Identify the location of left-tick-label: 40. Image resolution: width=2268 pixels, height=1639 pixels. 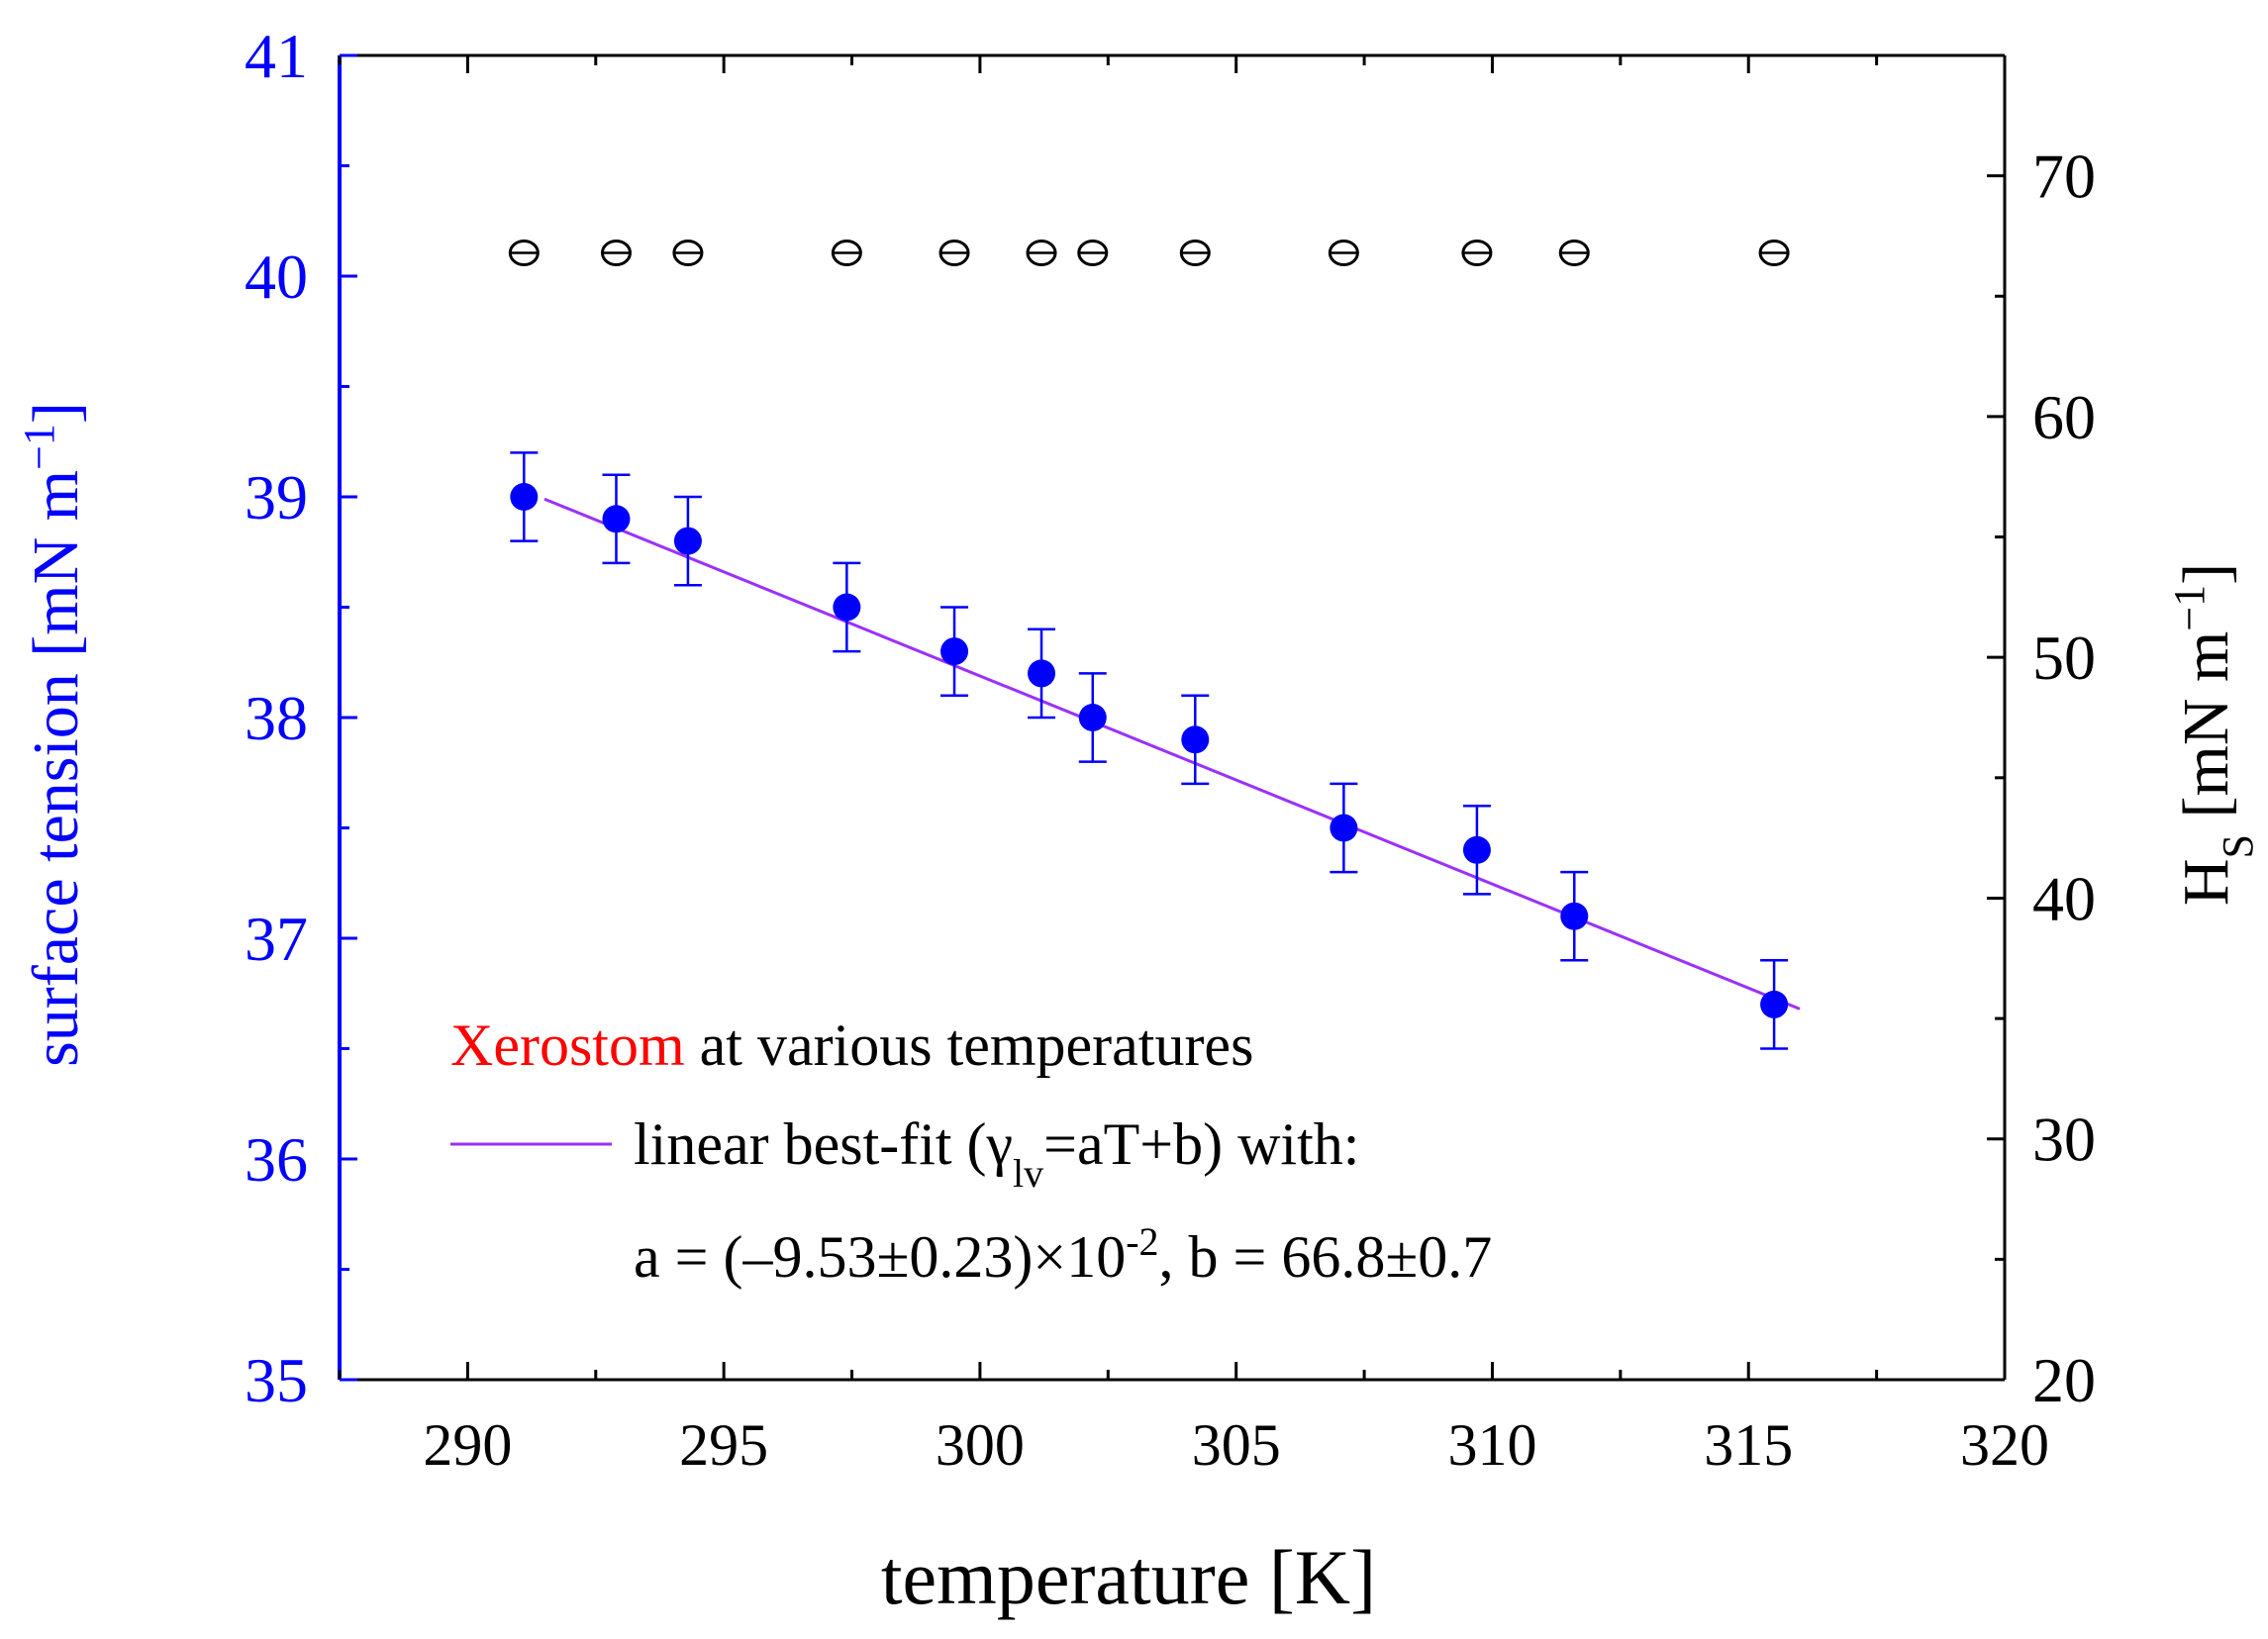
(276, 276).